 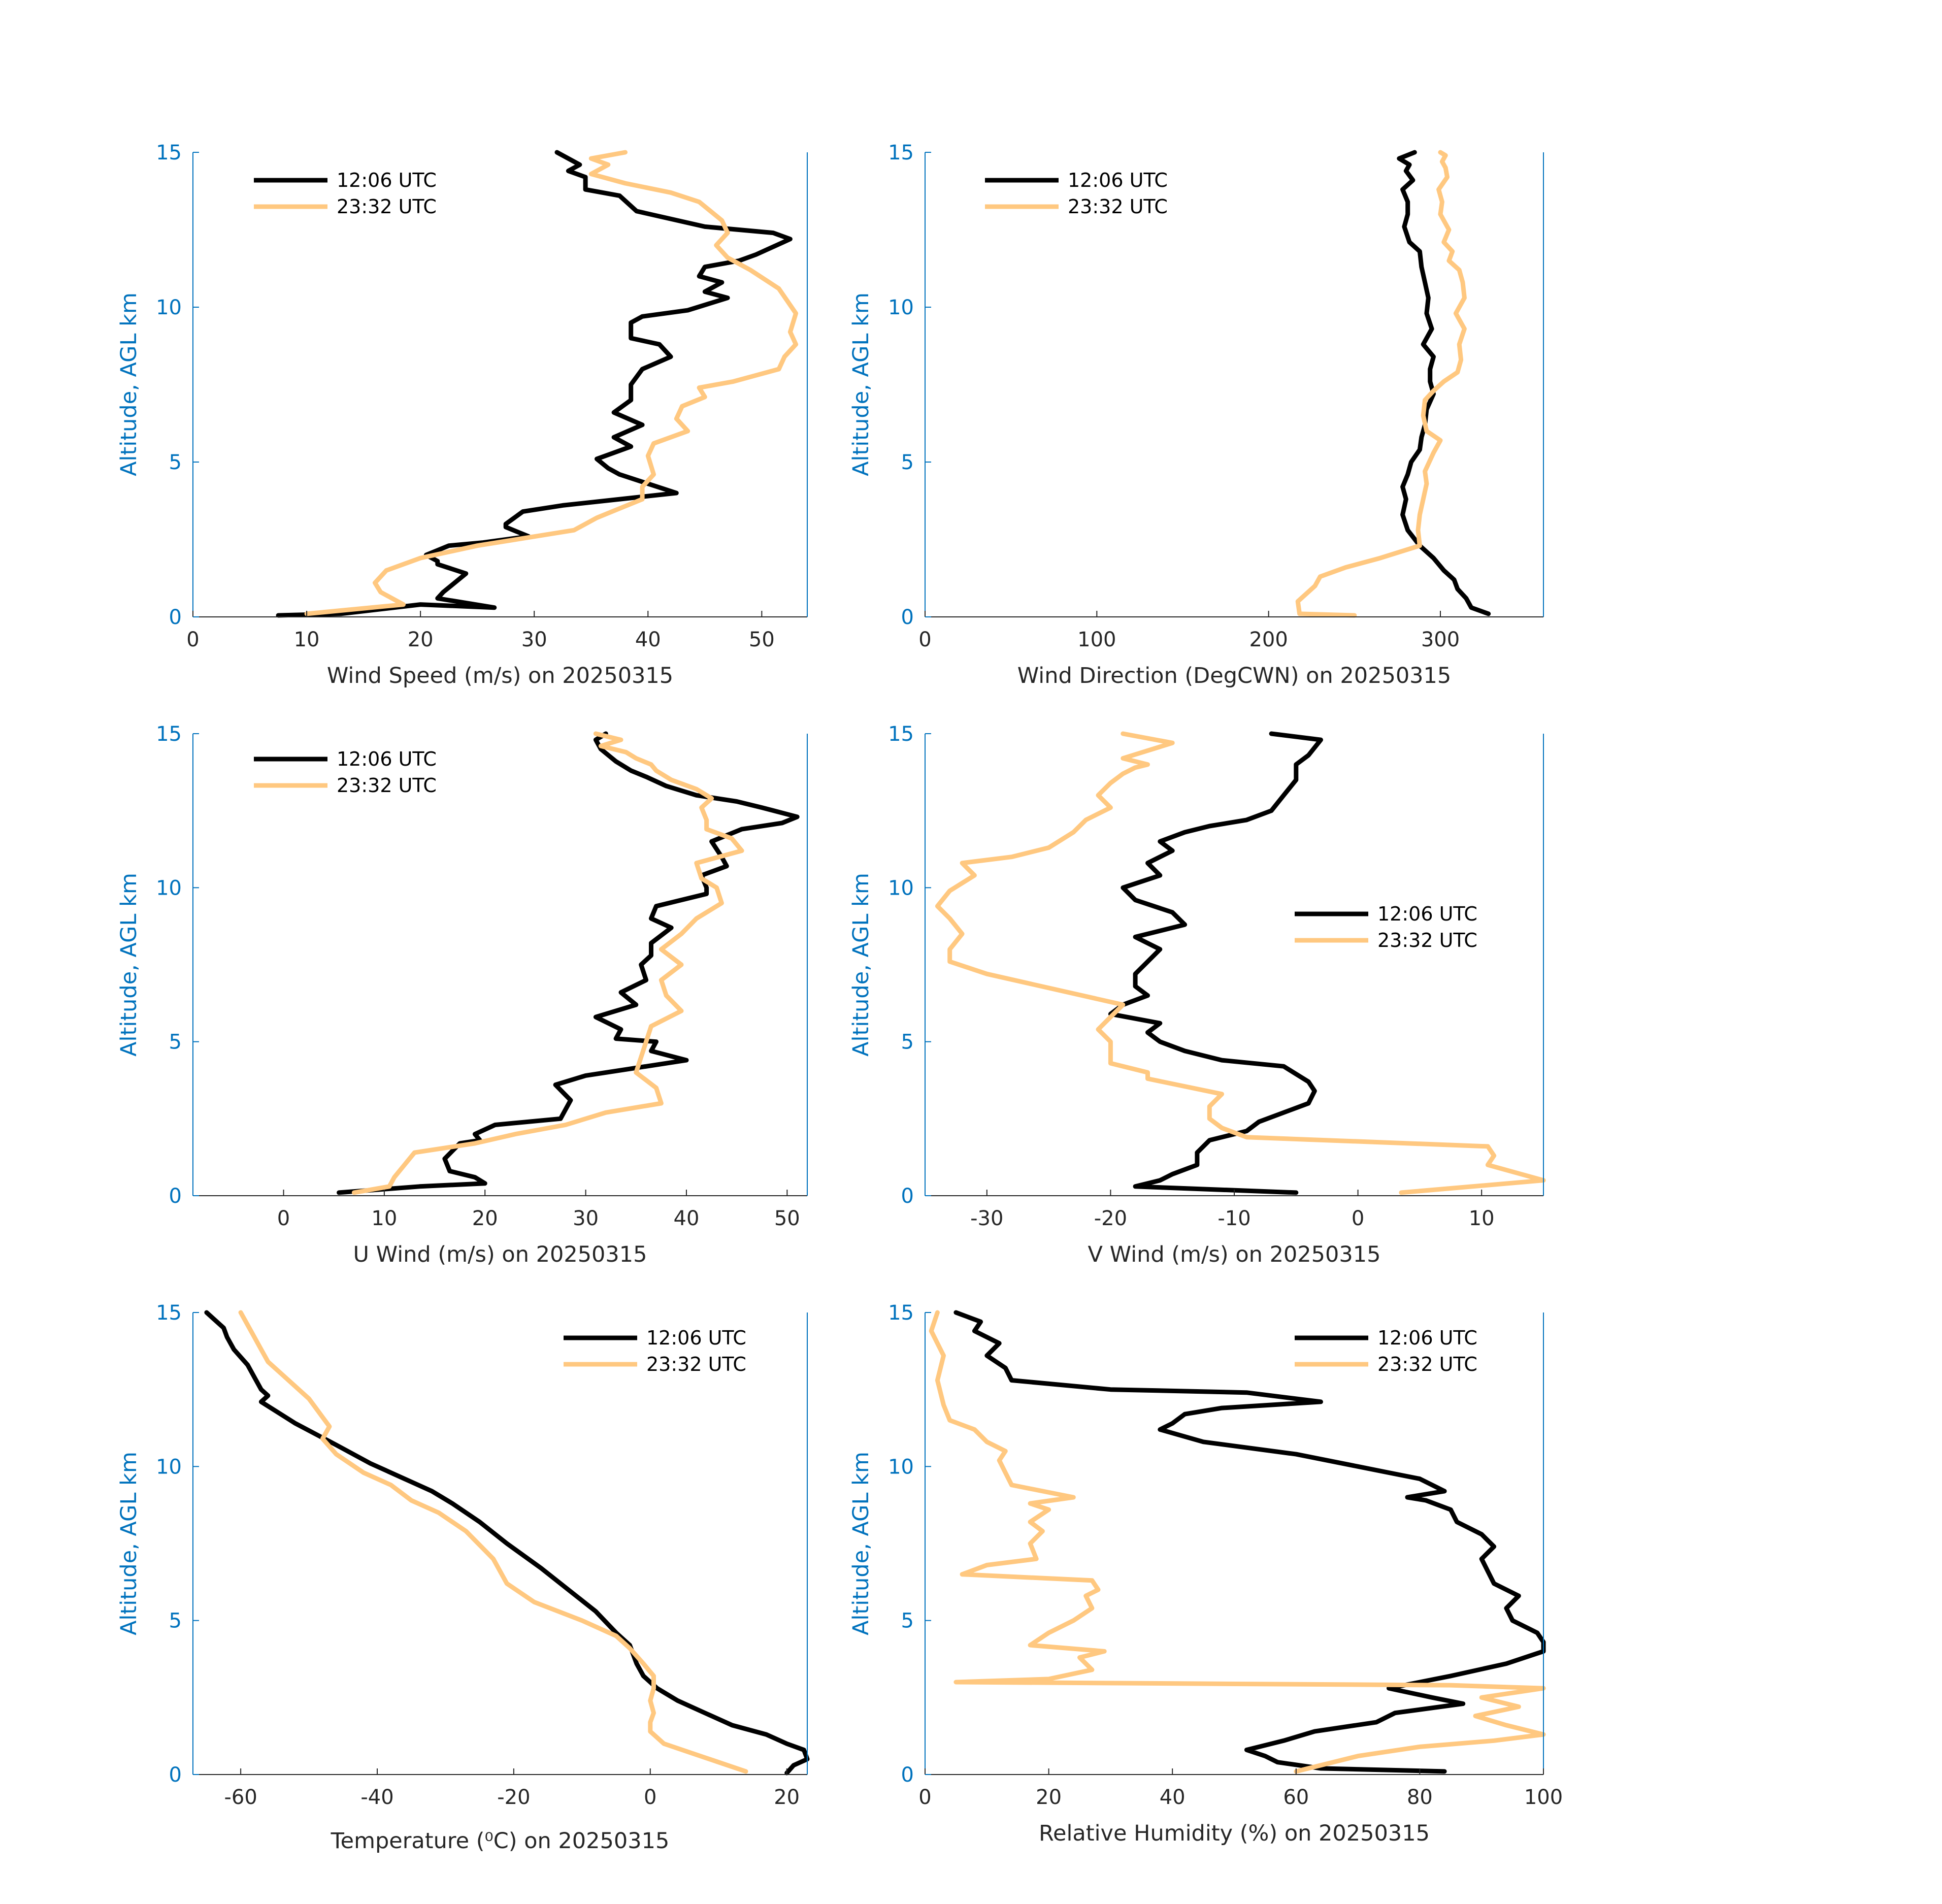 What do you see at coordinates (1110, 1218) in the screenshot?
I see `x-tick-label: -20` at bounding box center [1110, 1218].